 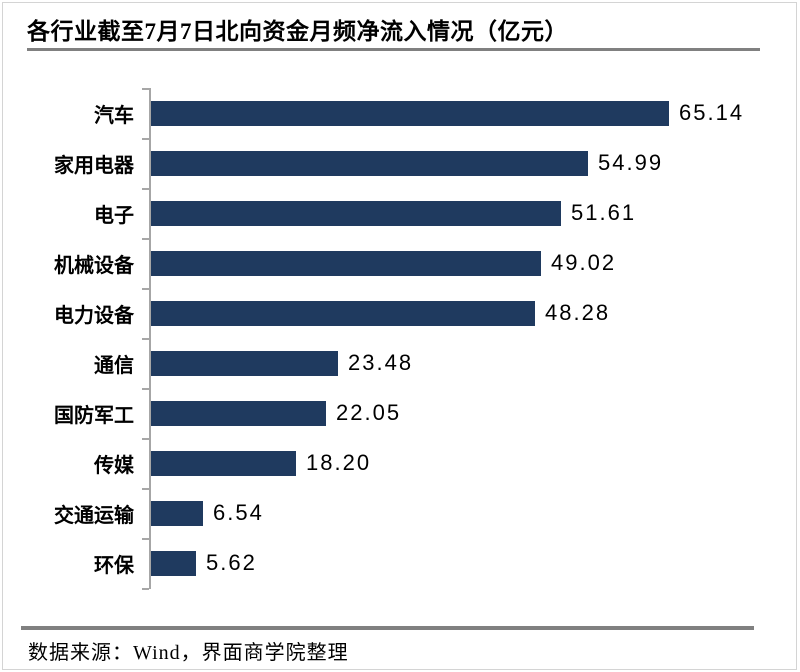 I want to click on data-source-note: 数据来源：Wind，界面商学院整理, so click(x=188, y=653).